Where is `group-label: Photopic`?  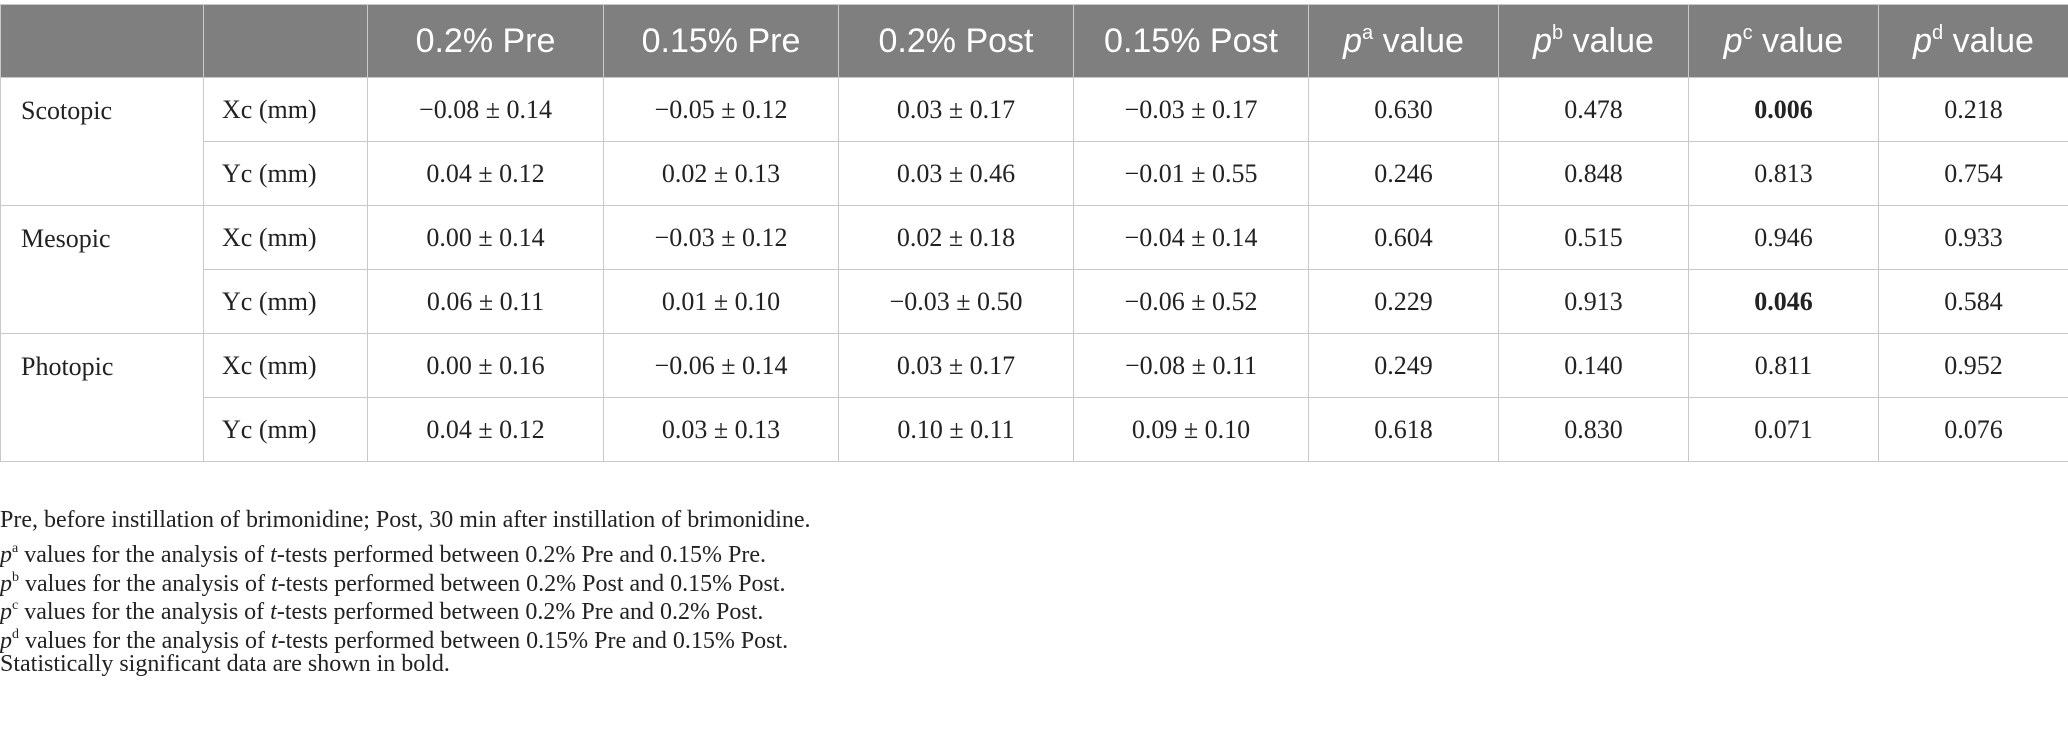 group-label: Photopic is located at coordinates (102, 397).